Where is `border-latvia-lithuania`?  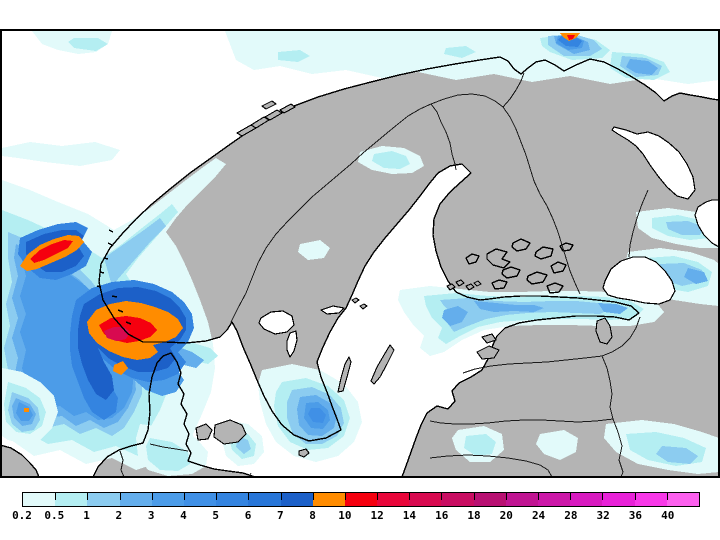 border-latvia-lithuania is located at coordinates (521, 421).